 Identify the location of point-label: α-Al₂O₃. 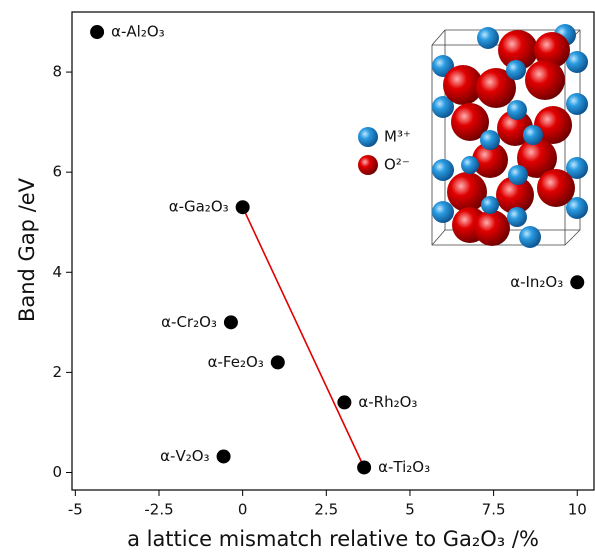
(138, 32).